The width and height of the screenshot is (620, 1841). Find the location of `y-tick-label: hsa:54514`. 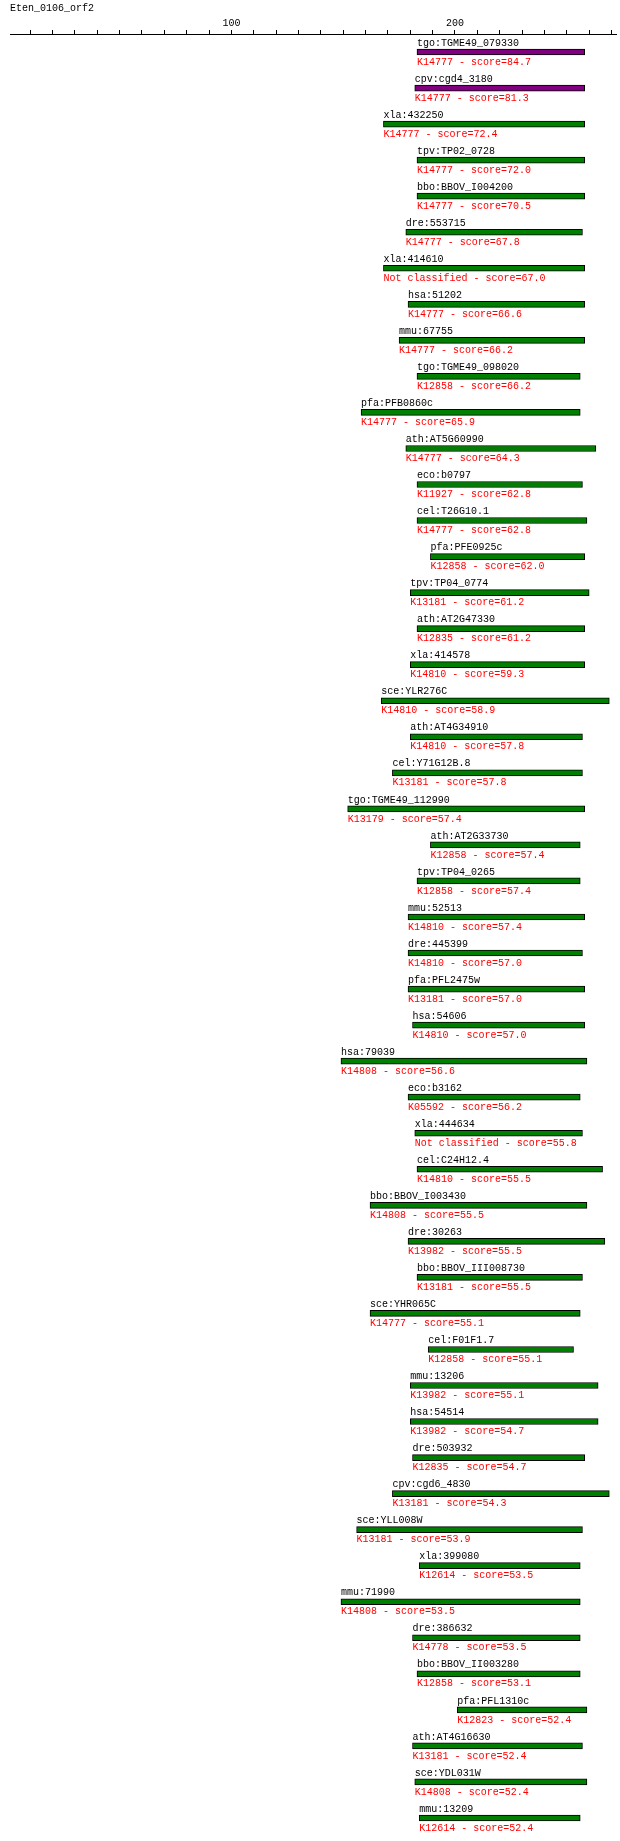

y-tick-label: hsa:54514 is located at coordinates (437, 1413).